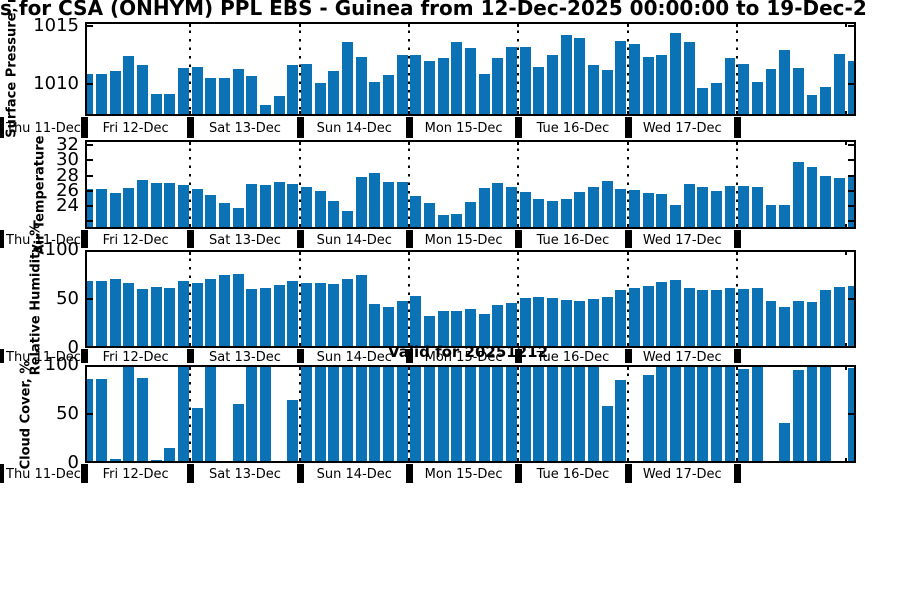 The image size is (900, 600). I want to click on y-tick-mark-left, so click(89, 250).